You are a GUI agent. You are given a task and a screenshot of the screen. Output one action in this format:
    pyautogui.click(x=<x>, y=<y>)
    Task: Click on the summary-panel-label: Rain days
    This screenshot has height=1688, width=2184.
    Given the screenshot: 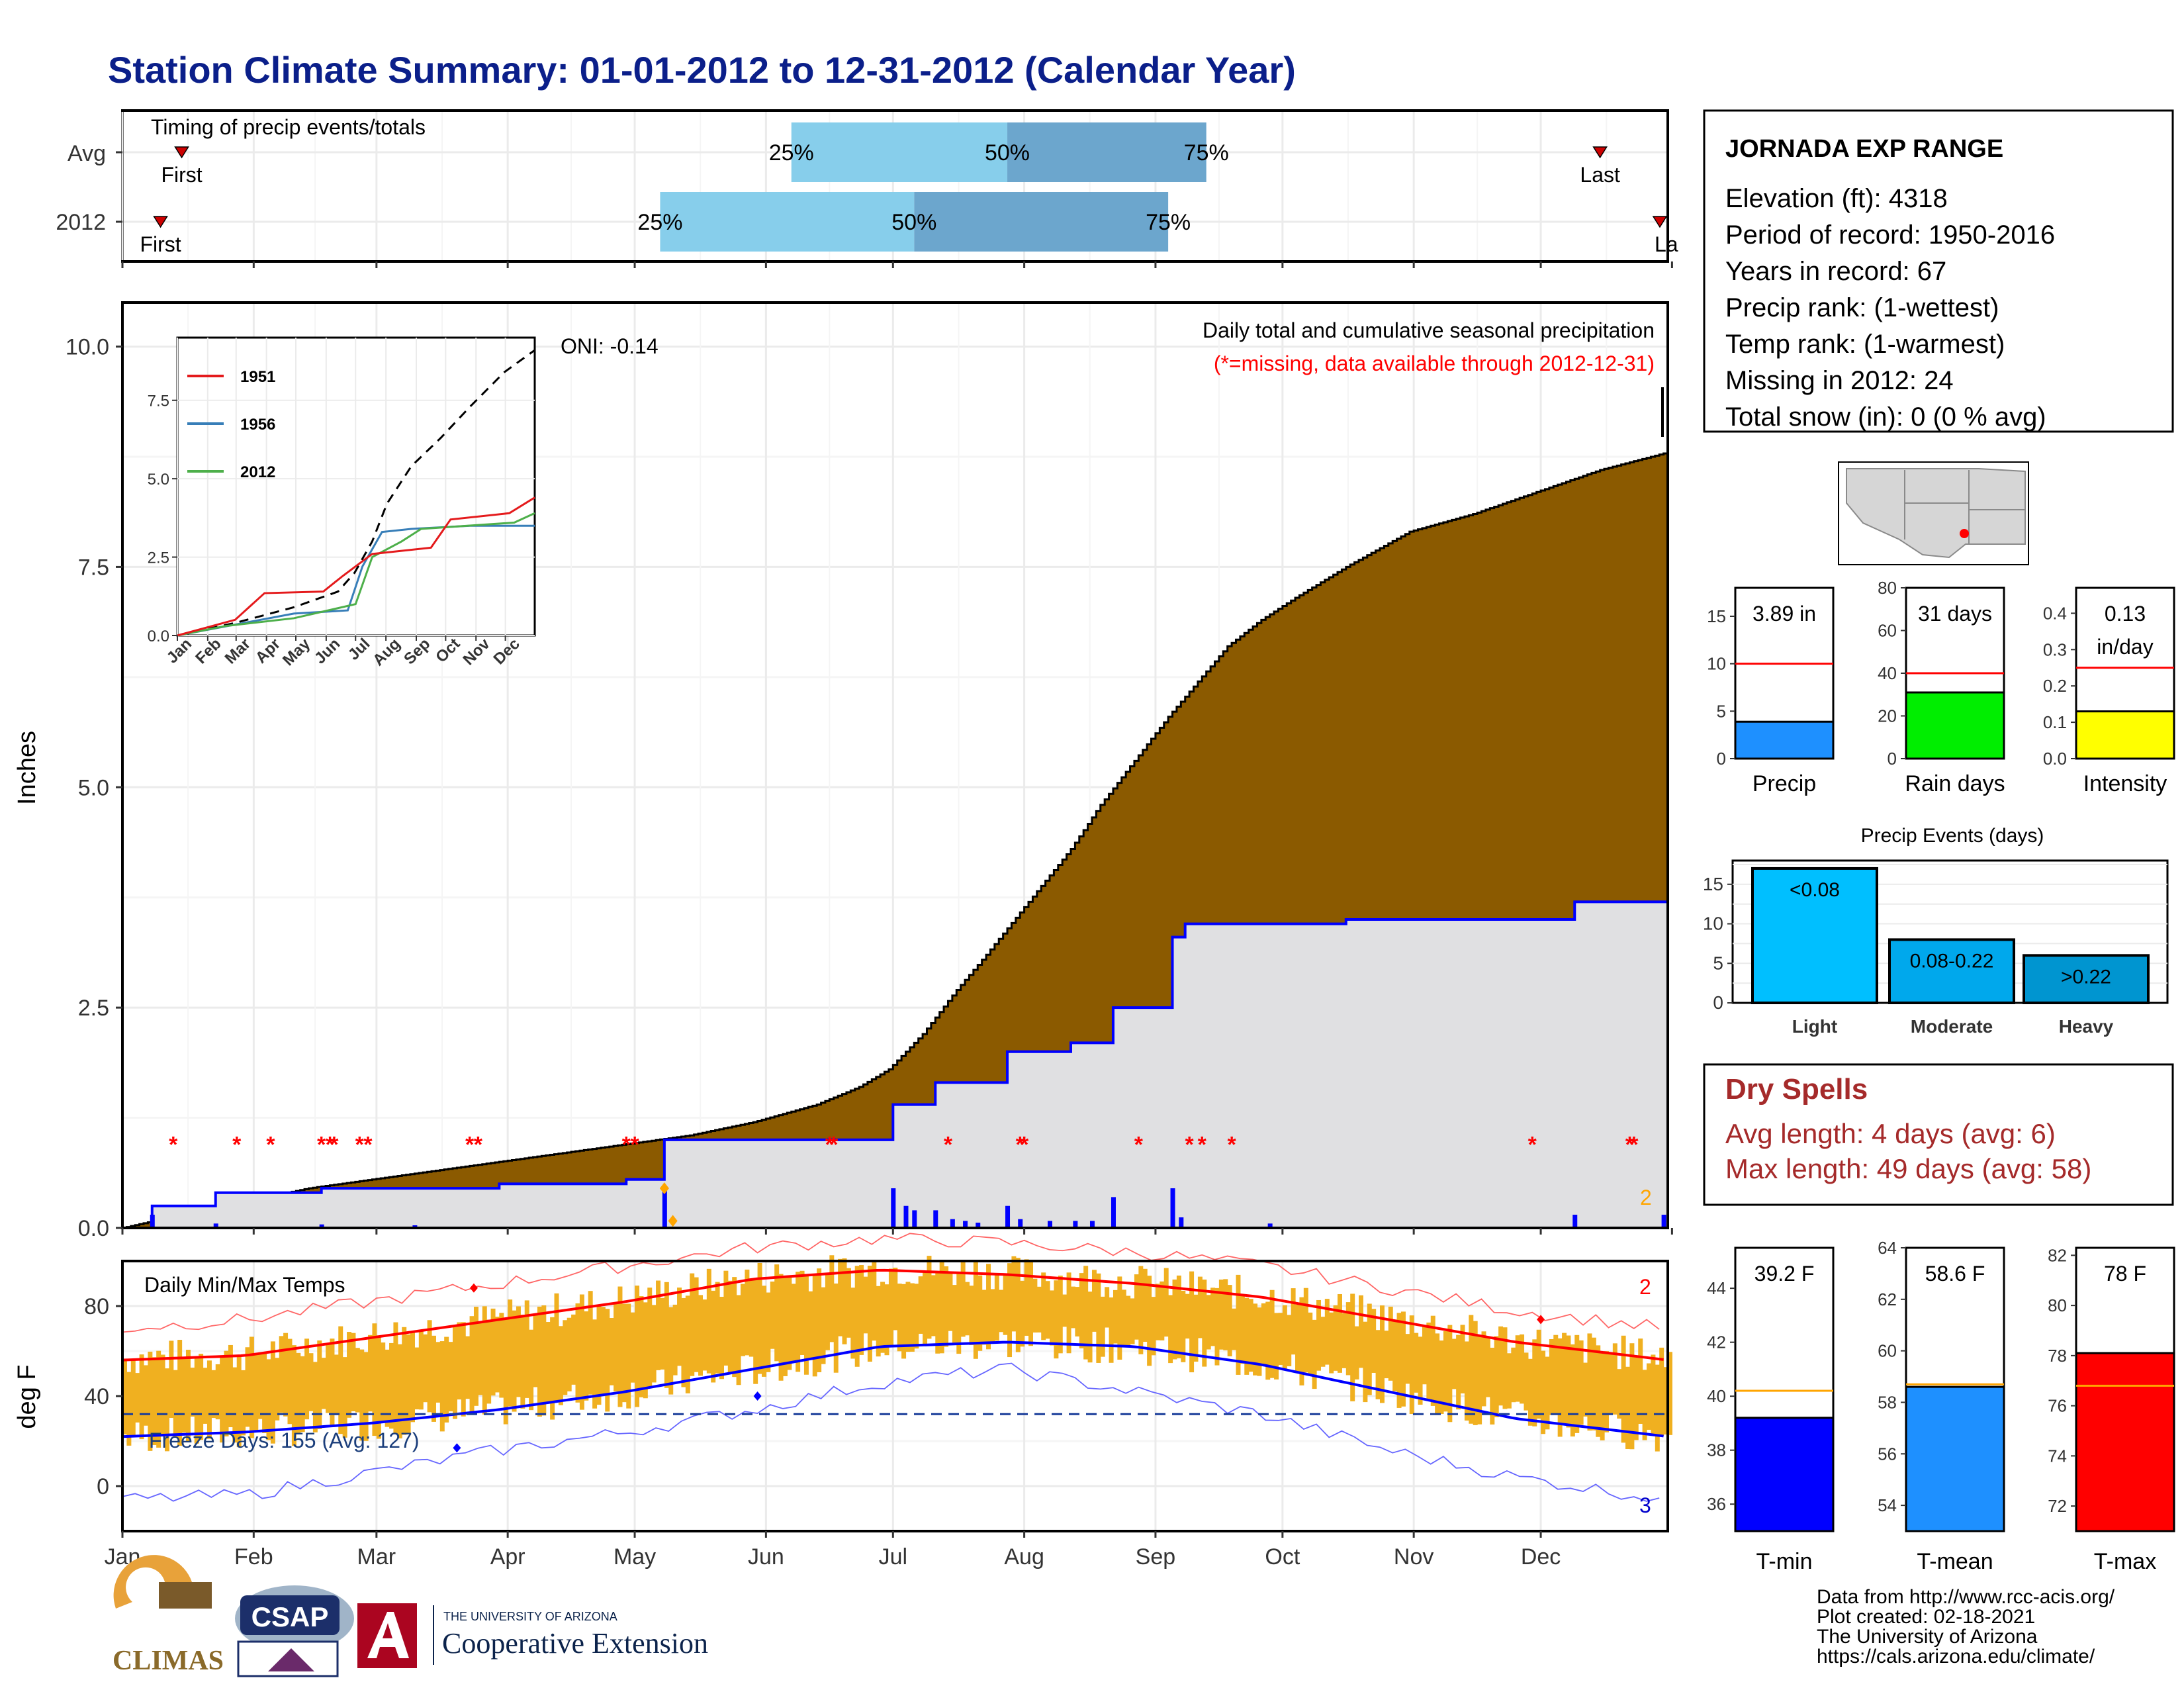 What is the action you would take?
    pyautogui.click(x=1955, y=783)
    